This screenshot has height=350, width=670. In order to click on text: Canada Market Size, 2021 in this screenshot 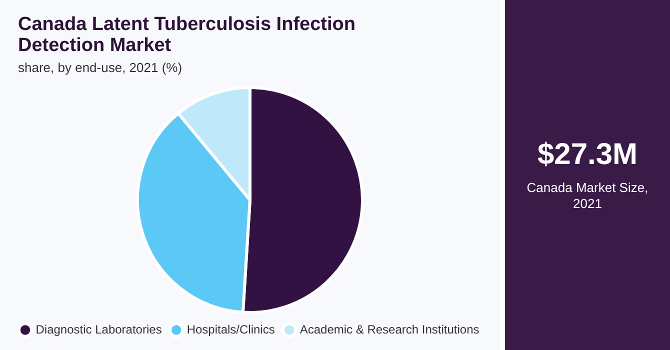, I will do `click(588, 196)`.